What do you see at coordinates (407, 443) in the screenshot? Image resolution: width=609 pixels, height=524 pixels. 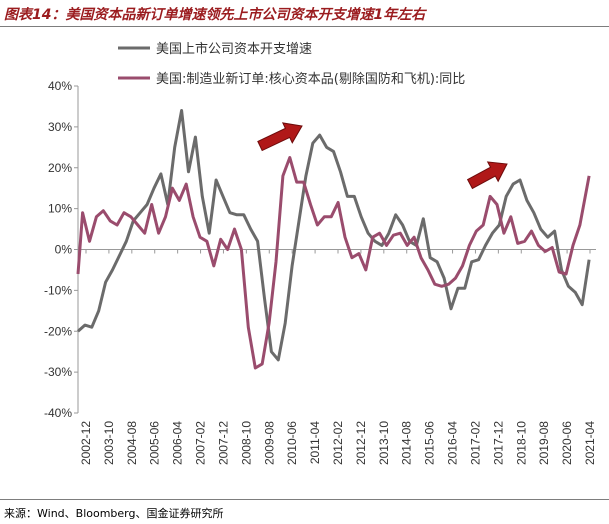 I see `x-tick-label: 2014-08` at bounding box center [407, 443].